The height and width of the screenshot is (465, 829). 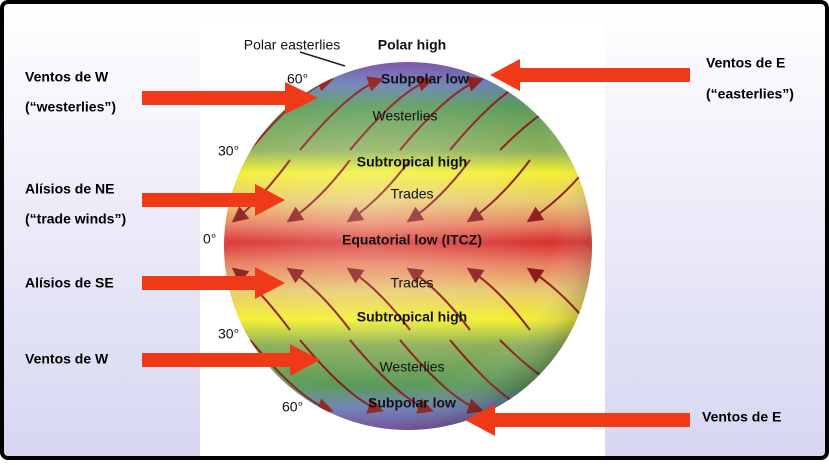 I want to click on side-label: (“westerlies”), so click(x=70, y=107).